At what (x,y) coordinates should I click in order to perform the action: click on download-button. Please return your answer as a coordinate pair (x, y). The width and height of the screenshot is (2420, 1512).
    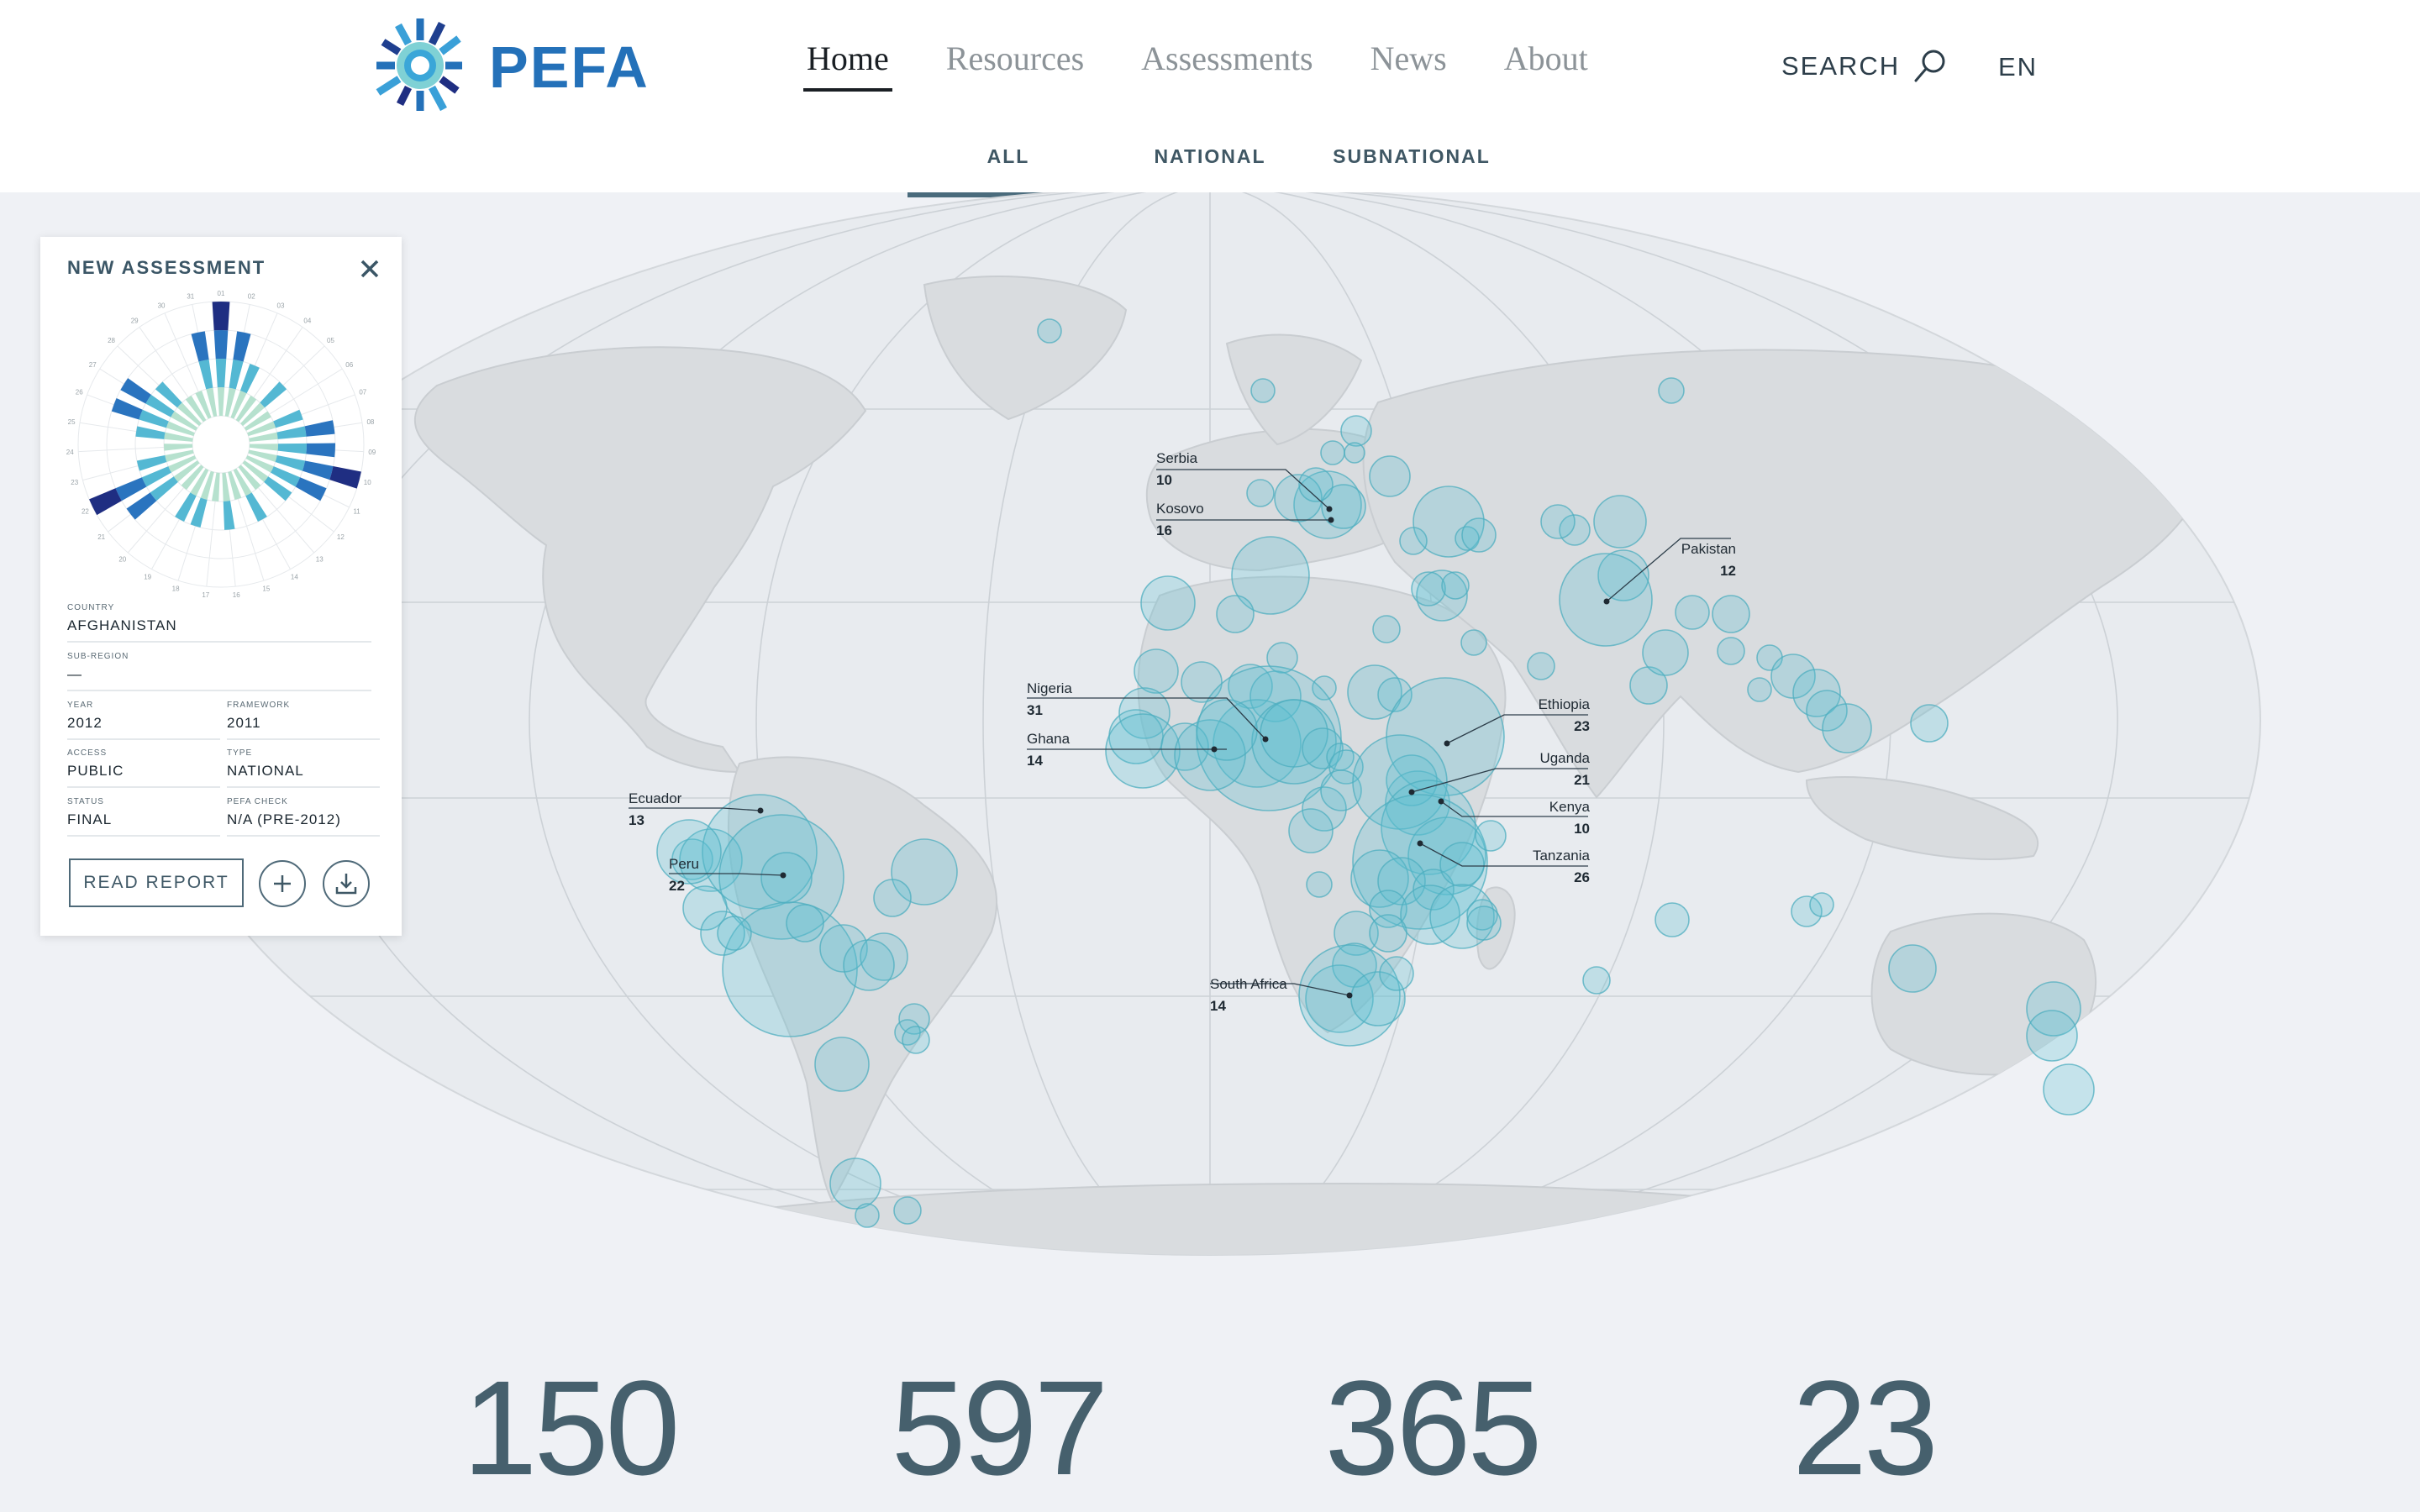
    Looking at the image, I should click on (346, 883).